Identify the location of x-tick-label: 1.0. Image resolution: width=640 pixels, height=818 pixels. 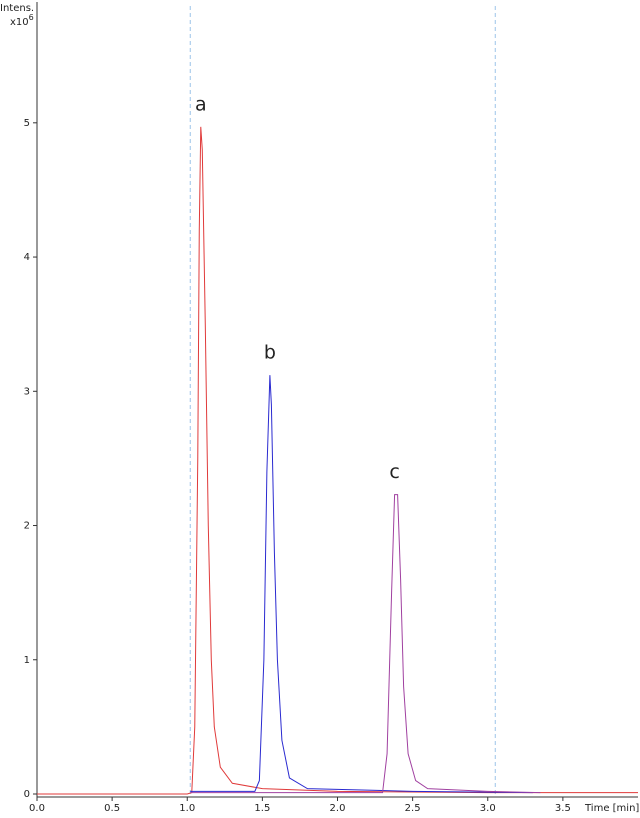
(187, 808).